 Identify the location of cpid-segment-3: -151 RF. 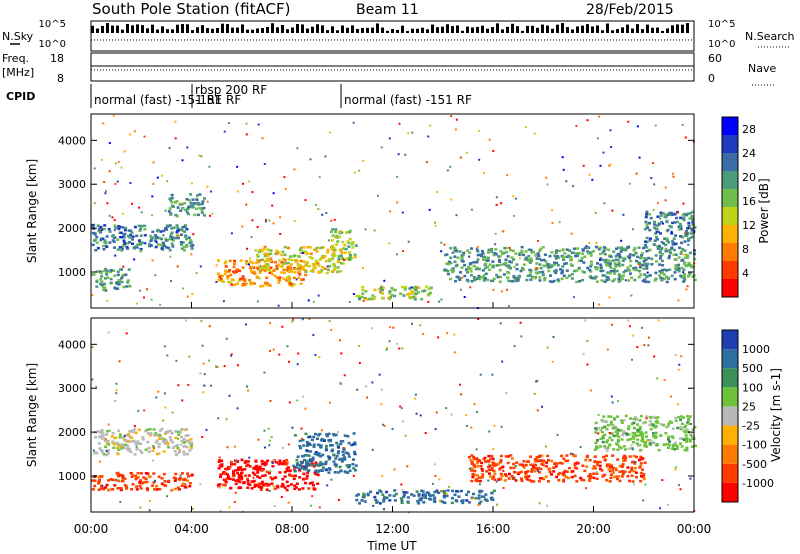
(218, 100).